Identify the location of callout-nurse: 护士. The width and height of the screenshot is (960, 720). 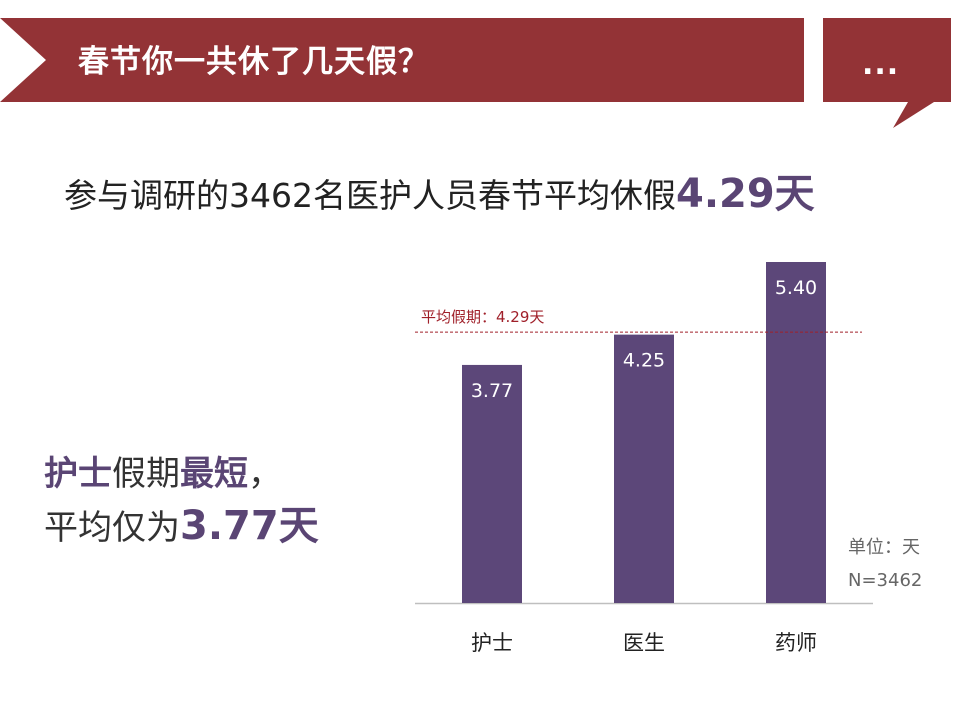
(78, 474).